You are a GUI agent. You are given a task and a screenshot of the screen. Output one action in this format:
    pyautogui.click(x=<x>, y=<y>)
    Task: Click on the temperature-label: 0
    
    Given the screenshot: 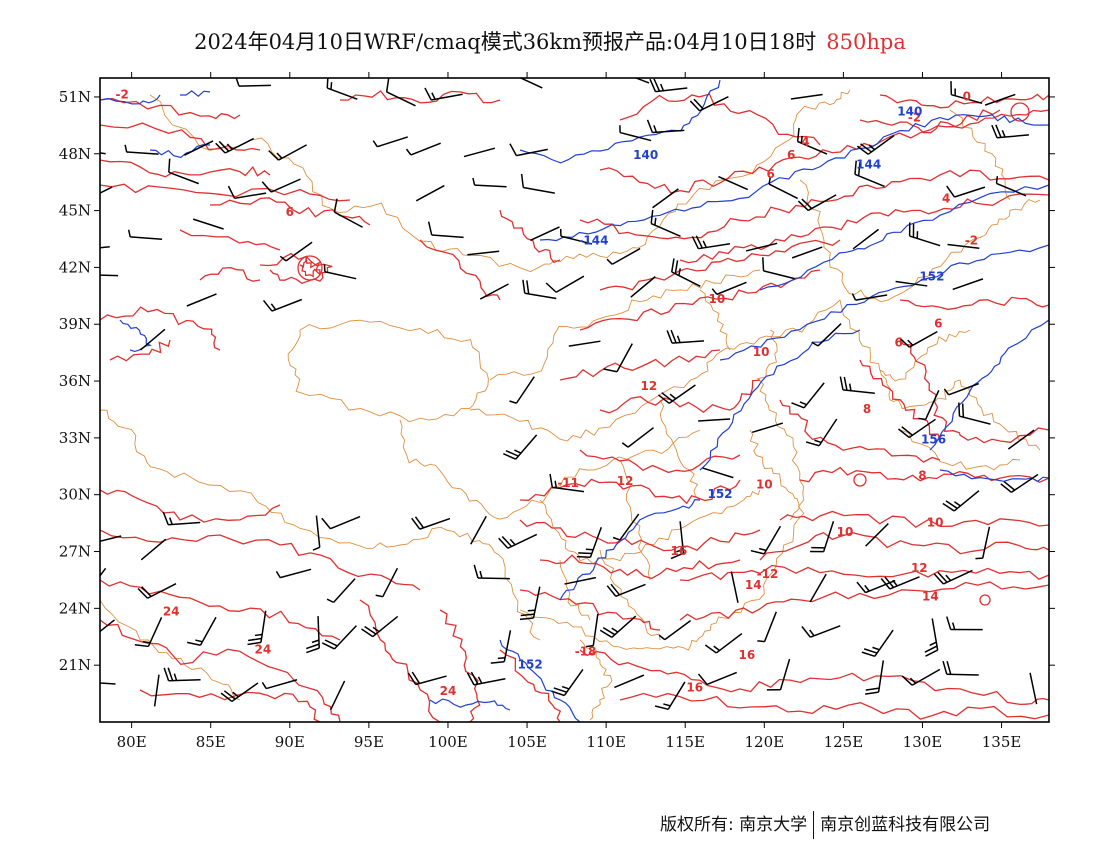 What is the action you would take?
    pyautogui.click(x=967, y=96)
    